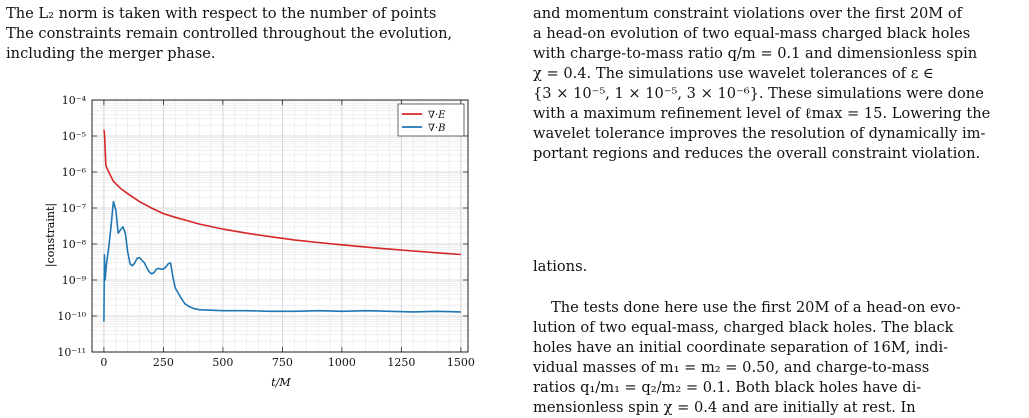  I want to click on chart-legend: ∇·E ∇·B, so click(431, 120).